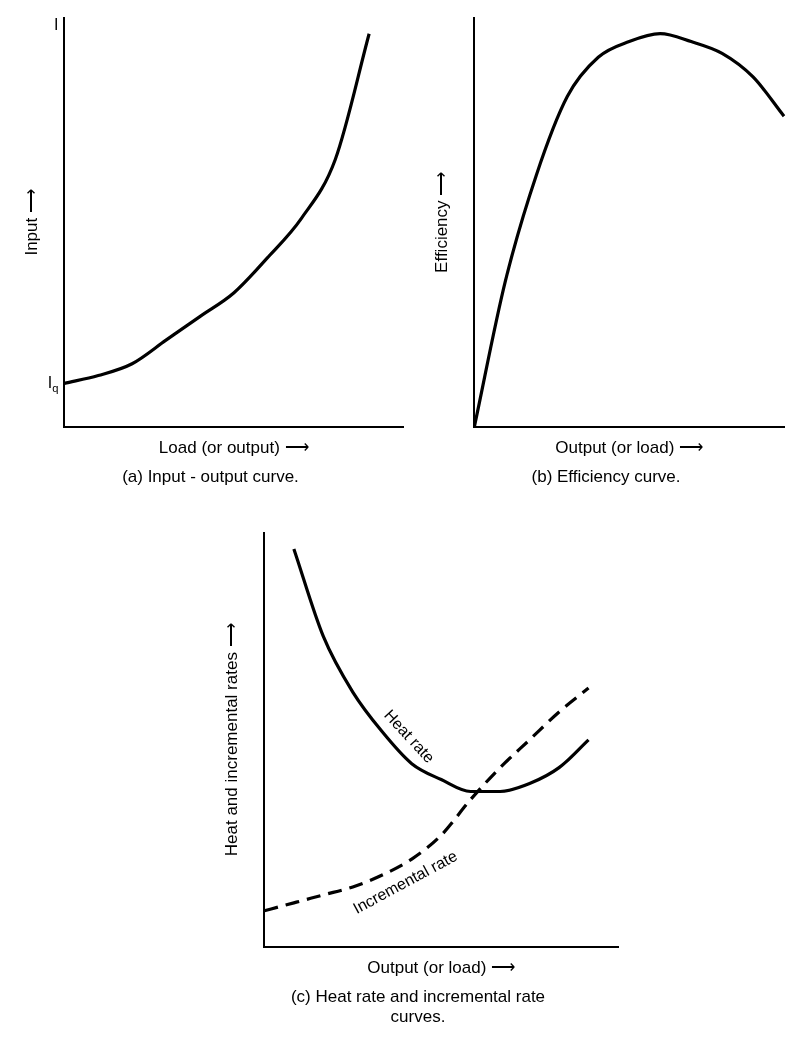  What do you see at coordinates (31, 222) in the screenshot?
I see `y-axis-title: Input ⟶` at bounding box center [31, 222].